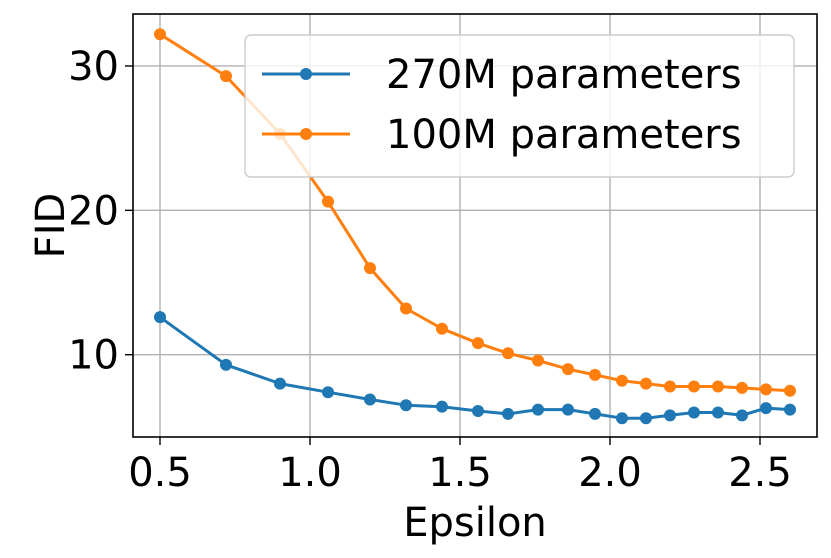  Describe the element at coordinates (460, 473) in the screenshot. I see `x-tick-label: 1.5` at that location.